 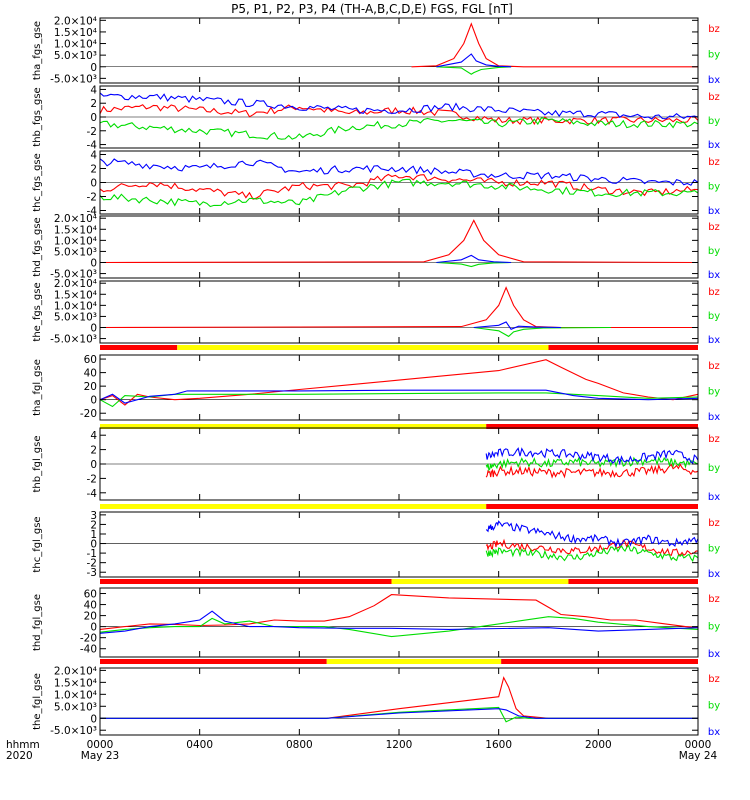 What do you see at coordinates (92, 573) in the screenshot?
I see `y-tick-label: -3` at bounding box center [92, 573].